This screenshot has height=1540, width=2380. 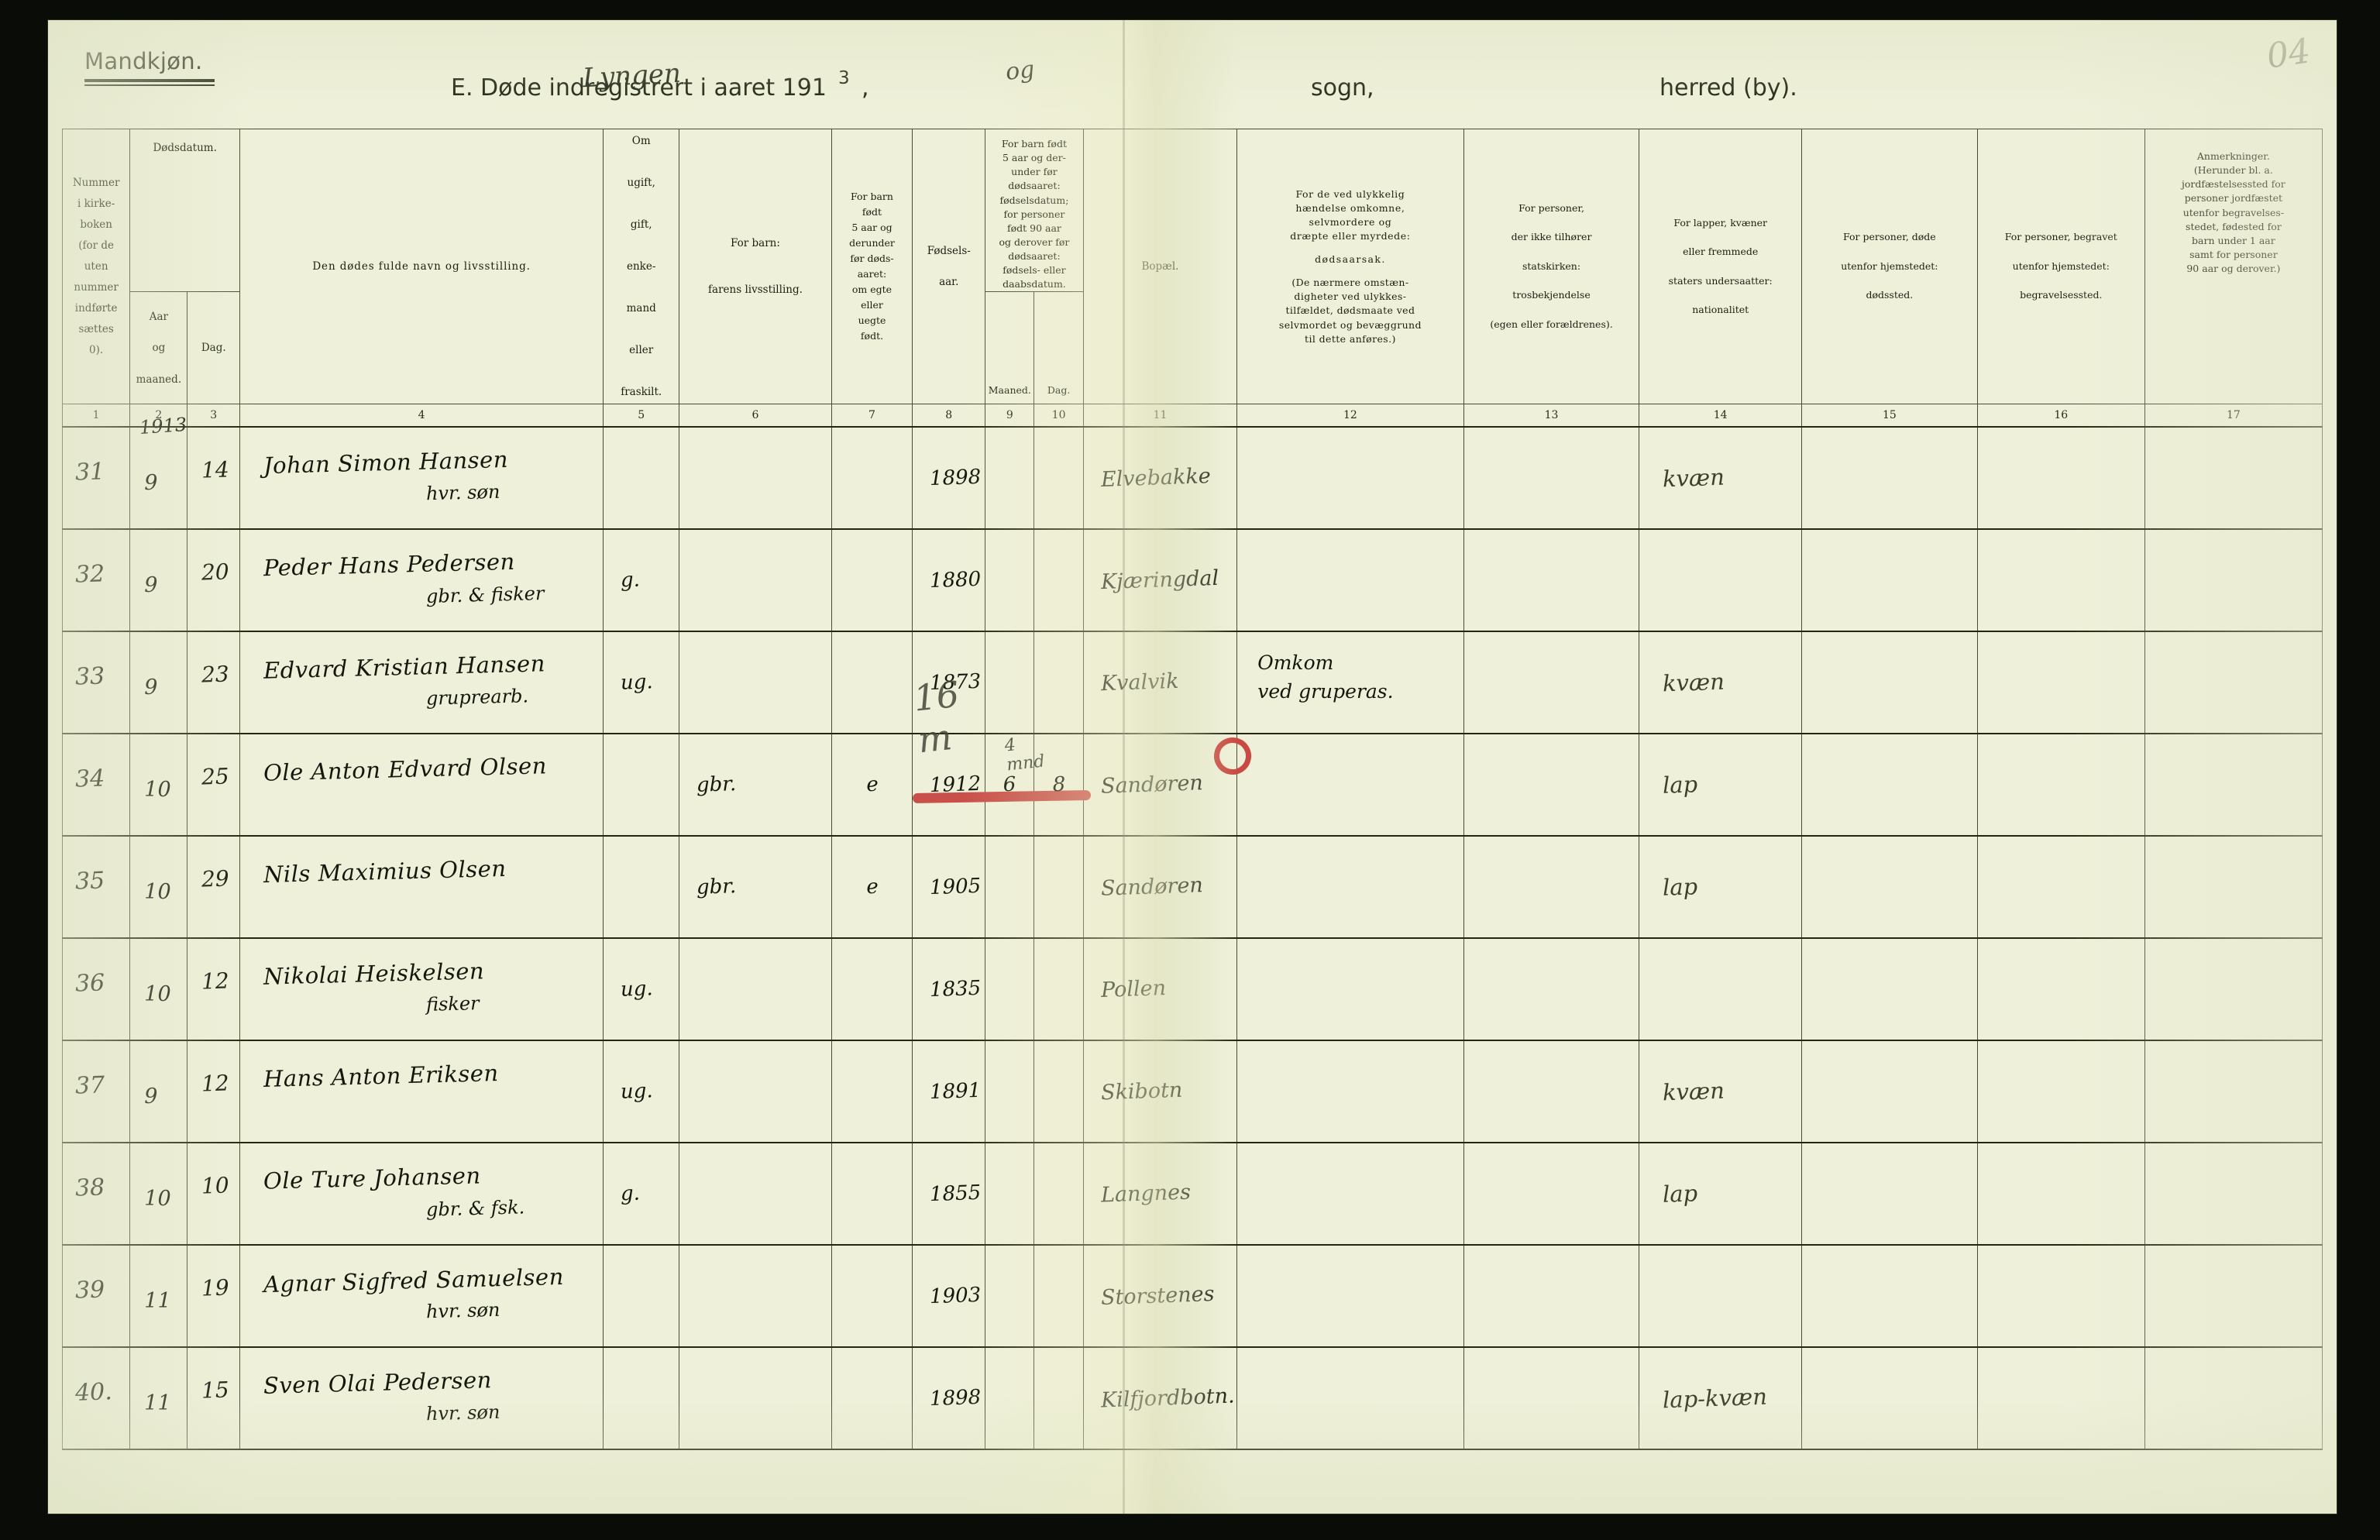 What do you see at coordinates (96, 1296) in the screenshot?
I see `cell-kirkebok-nummer: 39` at bounding box center [96, 1296].